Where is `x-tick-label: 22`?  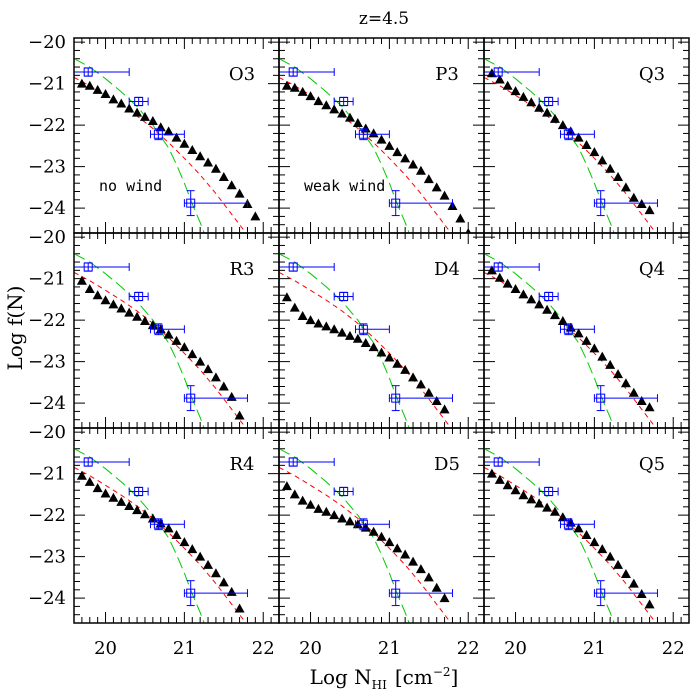 x-tick-label: 22 is located at coordinates (468, 648).